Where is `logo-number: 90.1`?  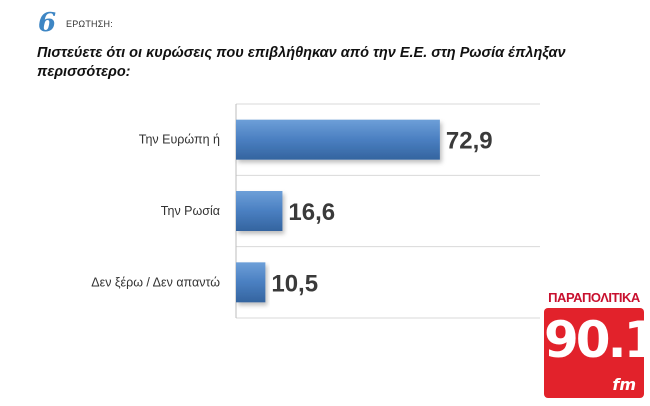 logo-number: 90.1 is located at coordinates (597, 340).